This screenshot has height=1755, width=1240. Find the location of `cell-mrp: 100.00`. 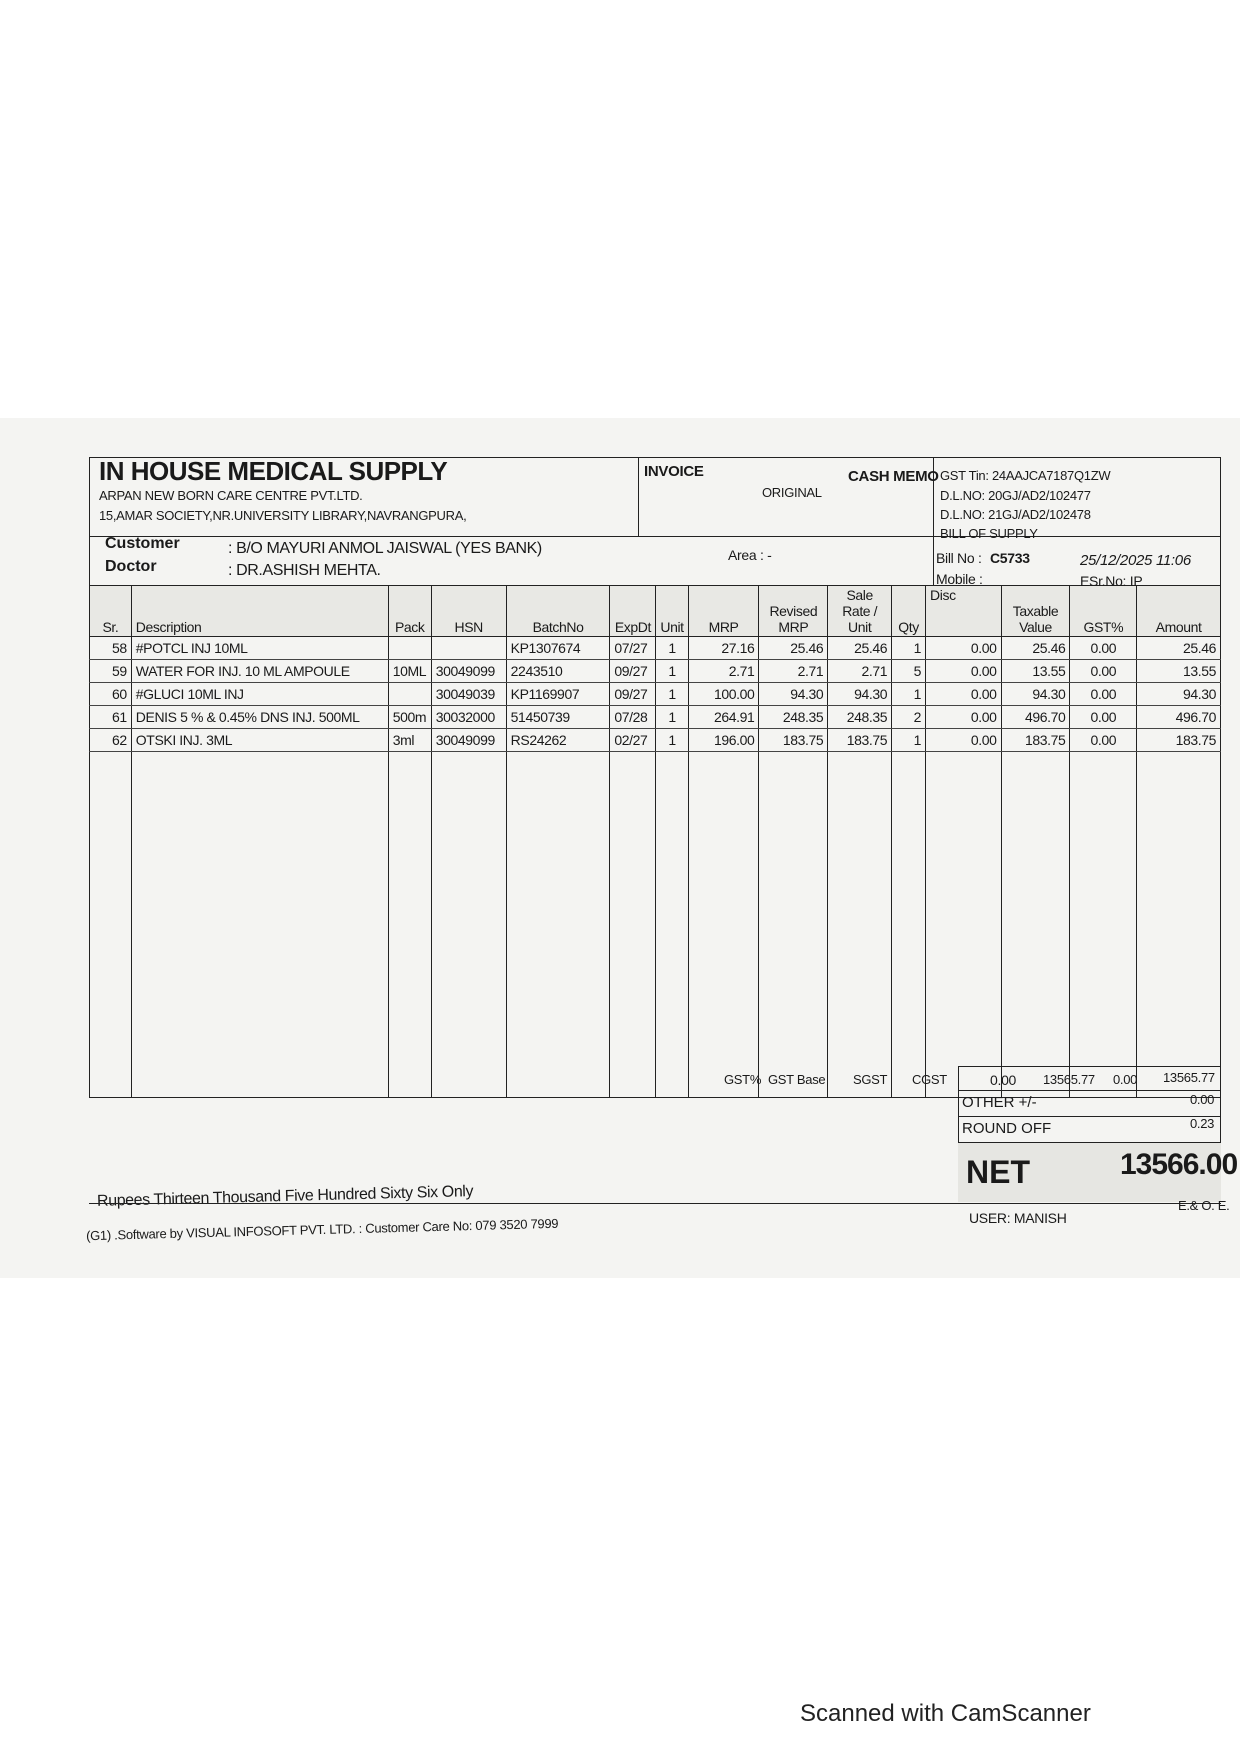

cell-mrp: 100.00 is located at coordinates (723, 694).